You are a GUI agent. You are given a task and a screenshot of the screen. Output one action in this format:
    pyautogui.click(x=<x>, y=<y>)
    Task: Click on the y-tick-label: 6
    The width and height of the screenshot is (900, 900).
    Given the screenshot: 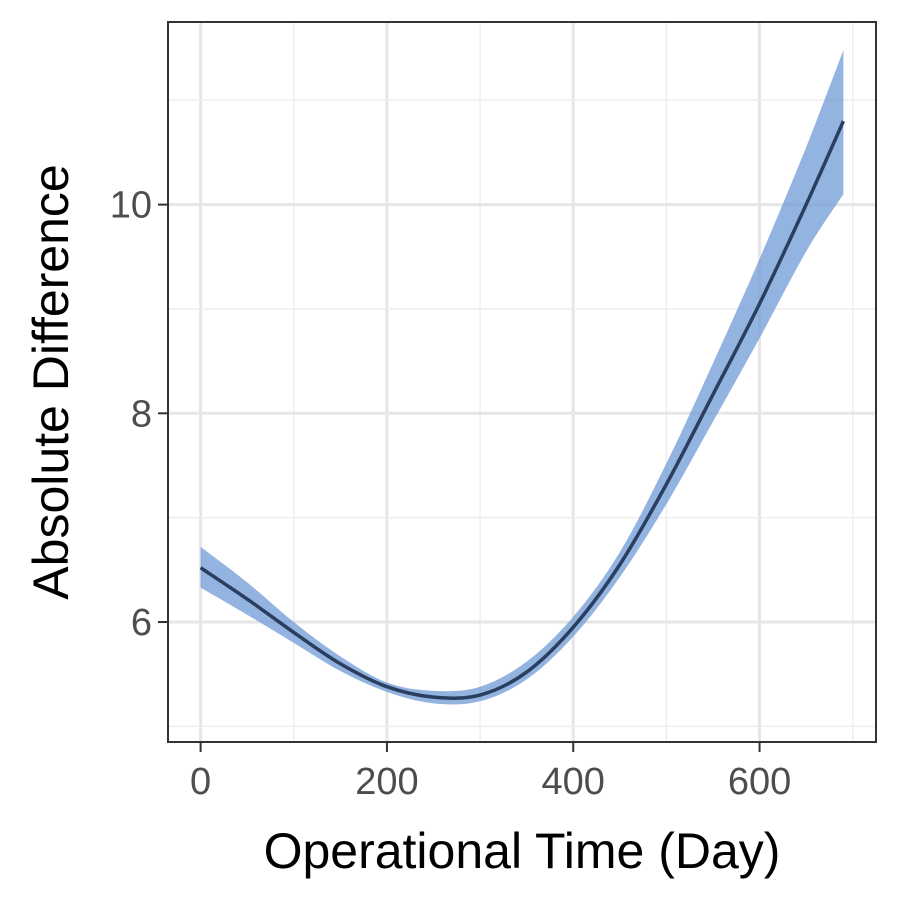 What is the action you would take?
    pyautogui.click(x=141, y=623)
    